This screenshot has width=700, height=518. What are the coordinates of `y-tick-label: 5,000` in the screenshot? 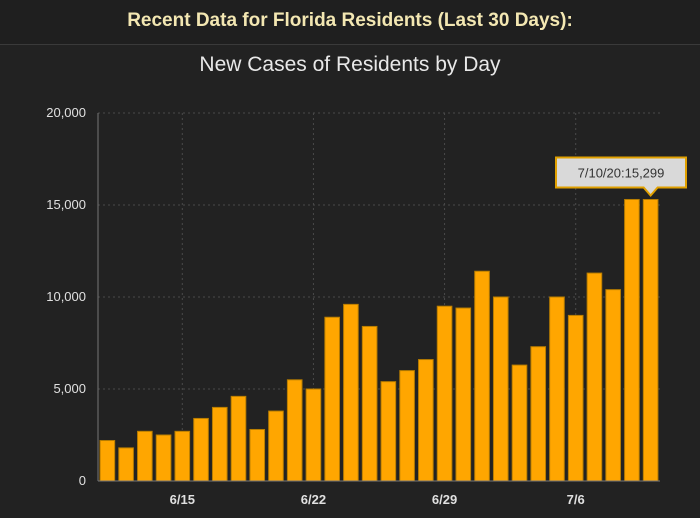 It's located at (69, 388).